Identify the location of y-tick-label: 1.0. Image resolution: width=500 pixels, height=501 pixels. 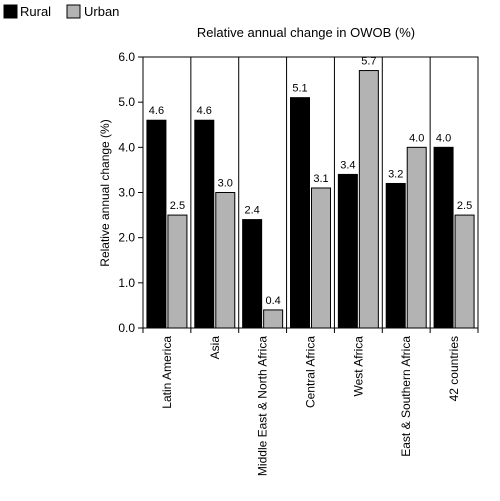
(126, 283).